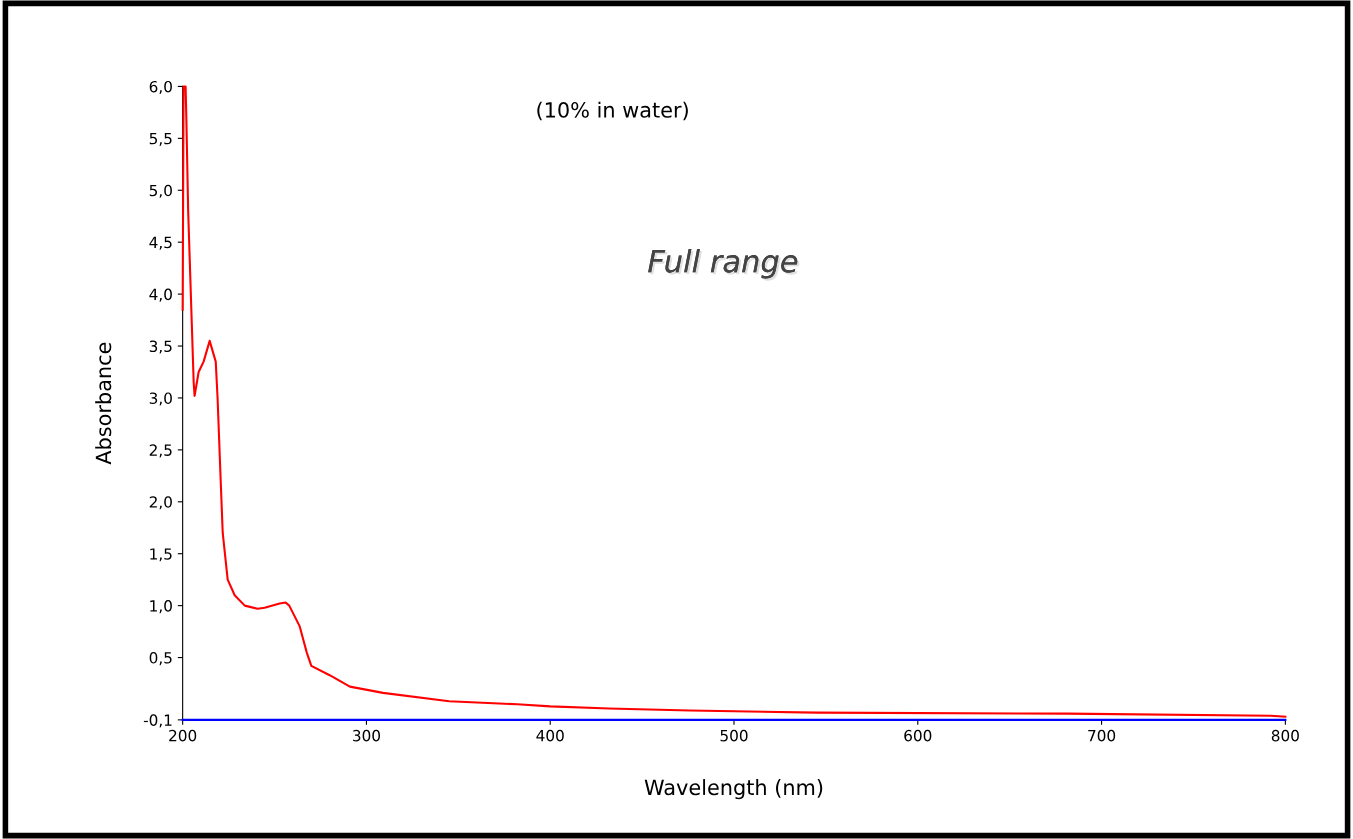 The image size is (1353, 839). What do you see at coordinates (733, 789) in the screenshot?
I see `x-axis-title: Wavelength (nm)` at bounding box center [733, 789].